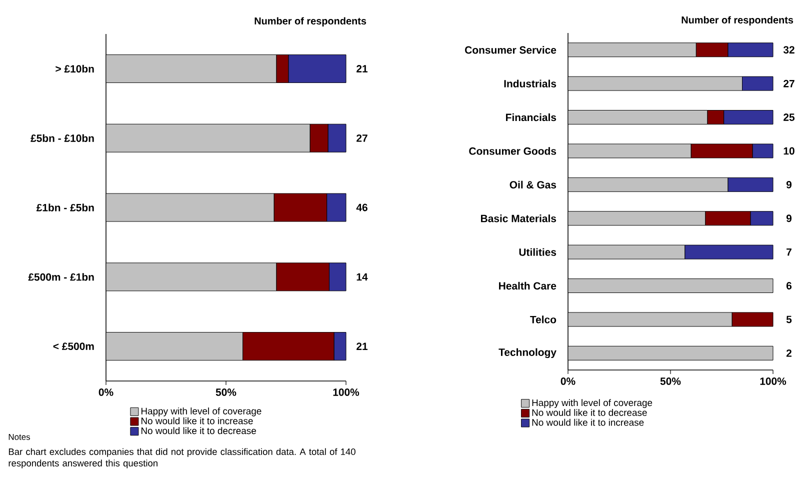  Describe the element at coordinates (518, 218) in the screenshot. I see `y-tick-label: Basic Materials` at that location.